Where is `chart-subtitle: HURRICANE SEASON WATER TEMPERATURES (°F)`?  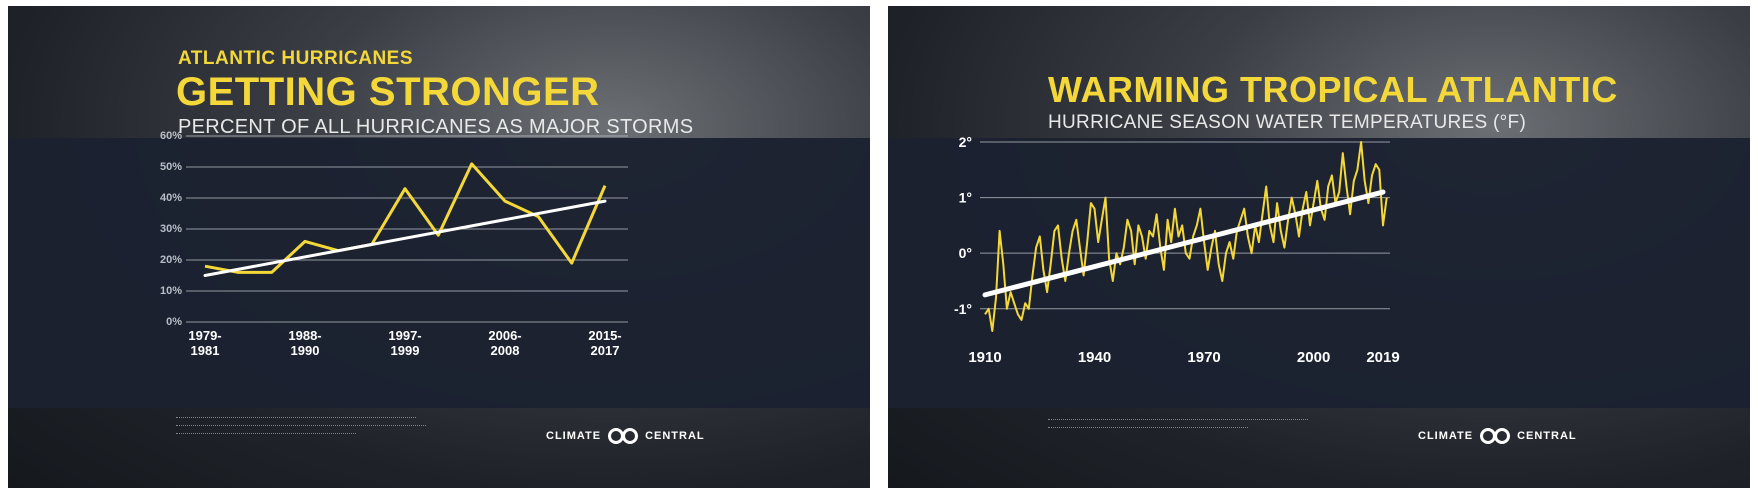 chart-subtitle: HURRICANE SEASON WATER TEMPERATURES (°F) is located at coordinates (1287, 122).